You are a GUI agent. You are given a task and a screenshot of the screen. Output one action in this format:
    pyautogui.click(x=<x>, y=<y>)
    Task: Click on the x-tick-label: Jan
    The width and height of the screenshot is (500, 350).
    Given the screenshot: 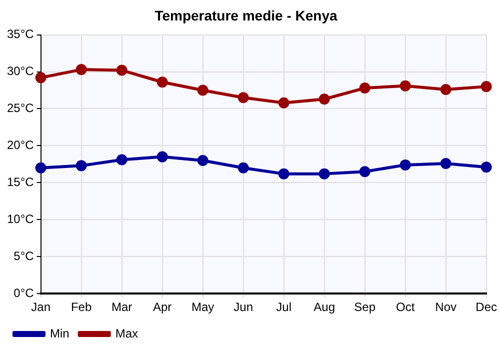 What is the action you would take?
    pyautogui.click(x=40, y=307)
    